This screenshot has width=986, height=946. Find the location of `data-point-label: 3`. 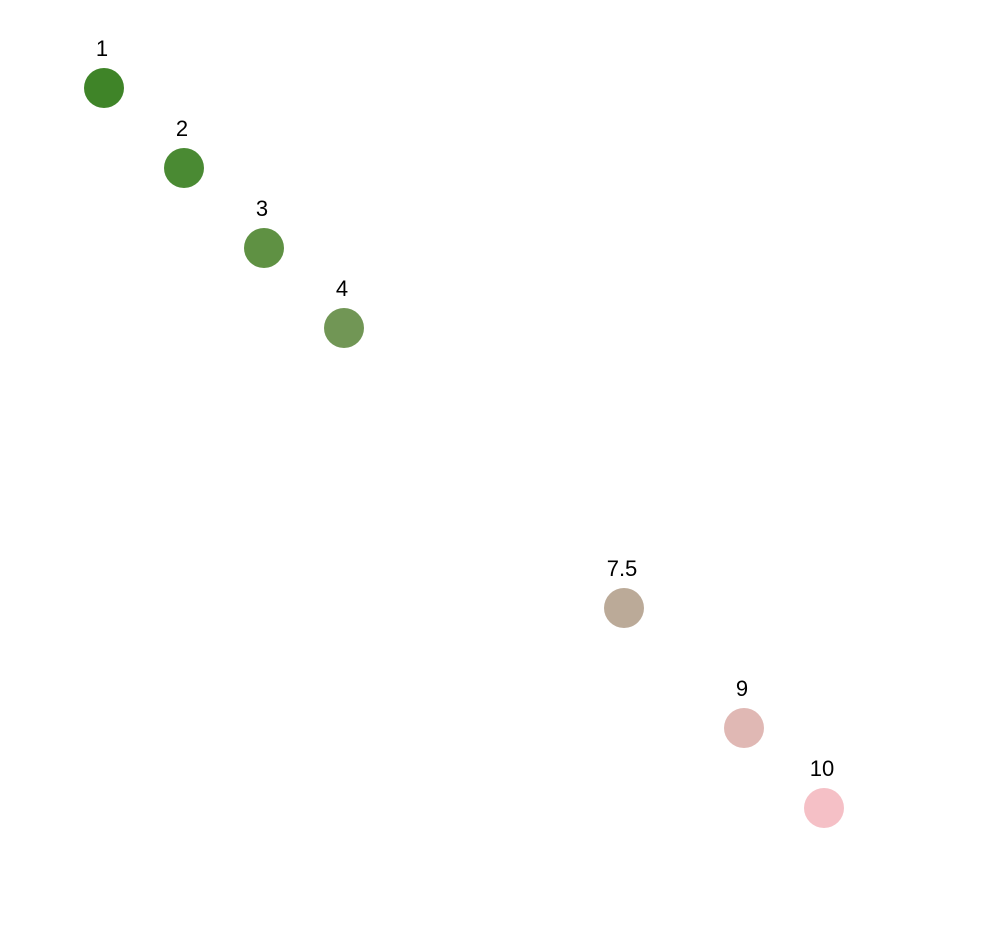

data-point-label: 3 is located at coordinates (262, 208).